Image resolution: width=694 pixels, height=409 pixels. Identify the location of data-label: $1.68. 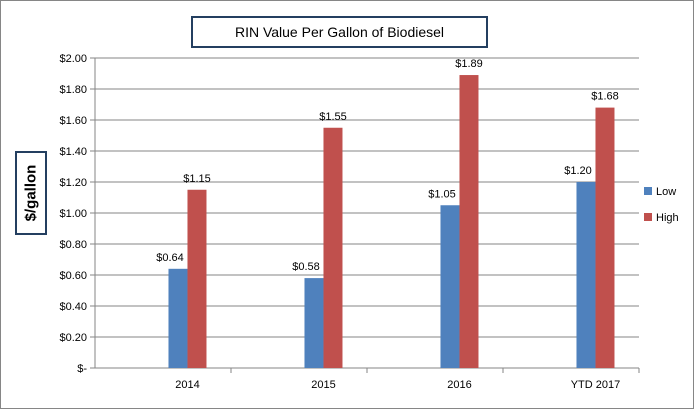
(605, 97).